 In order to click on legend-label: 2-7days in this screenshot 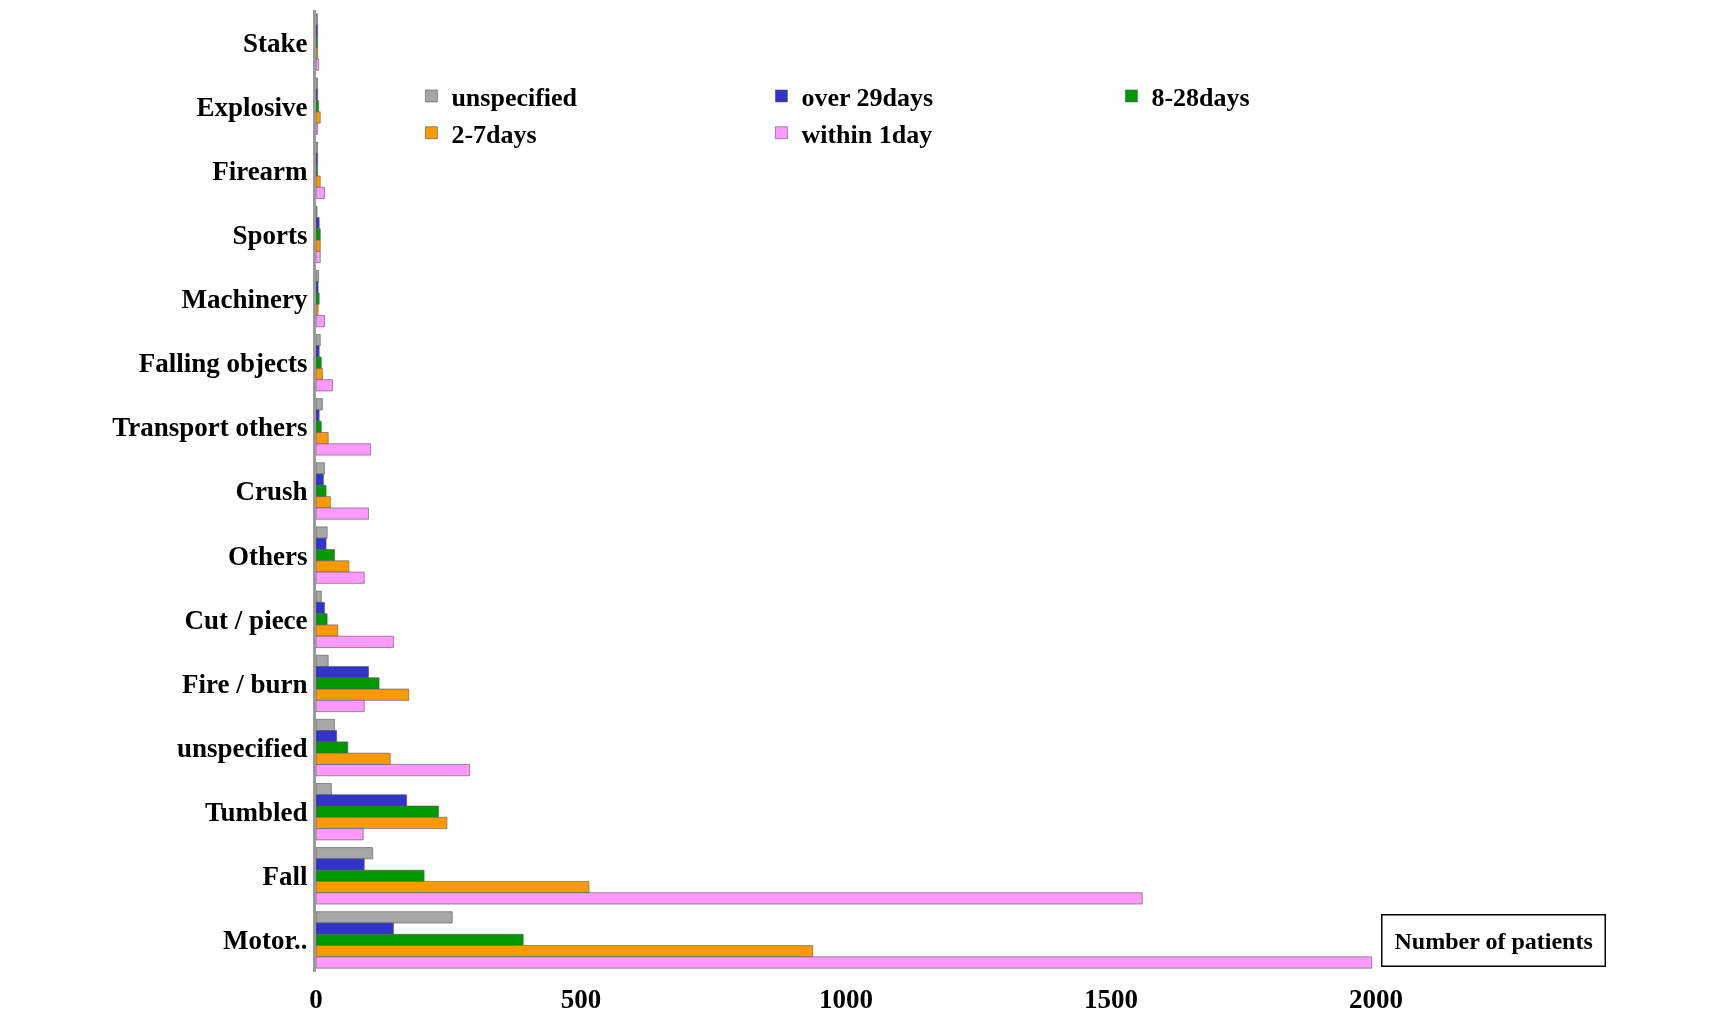, I will do `click(494, 134)`.